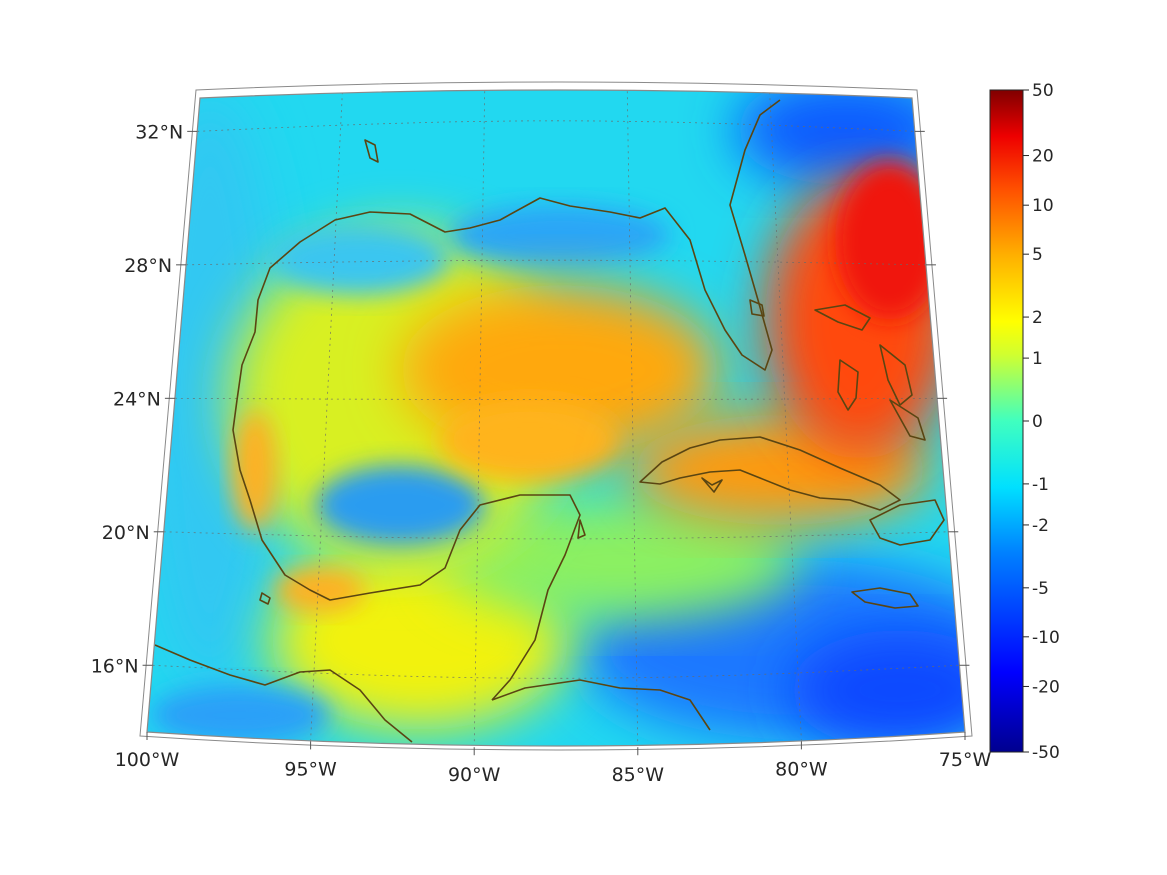 The image size is (1167, 875). What do you see at coordinates (1037, 255) in the screenshot?
I see `colorbar-tick-label: 5` at bounding box center [1037, 255].